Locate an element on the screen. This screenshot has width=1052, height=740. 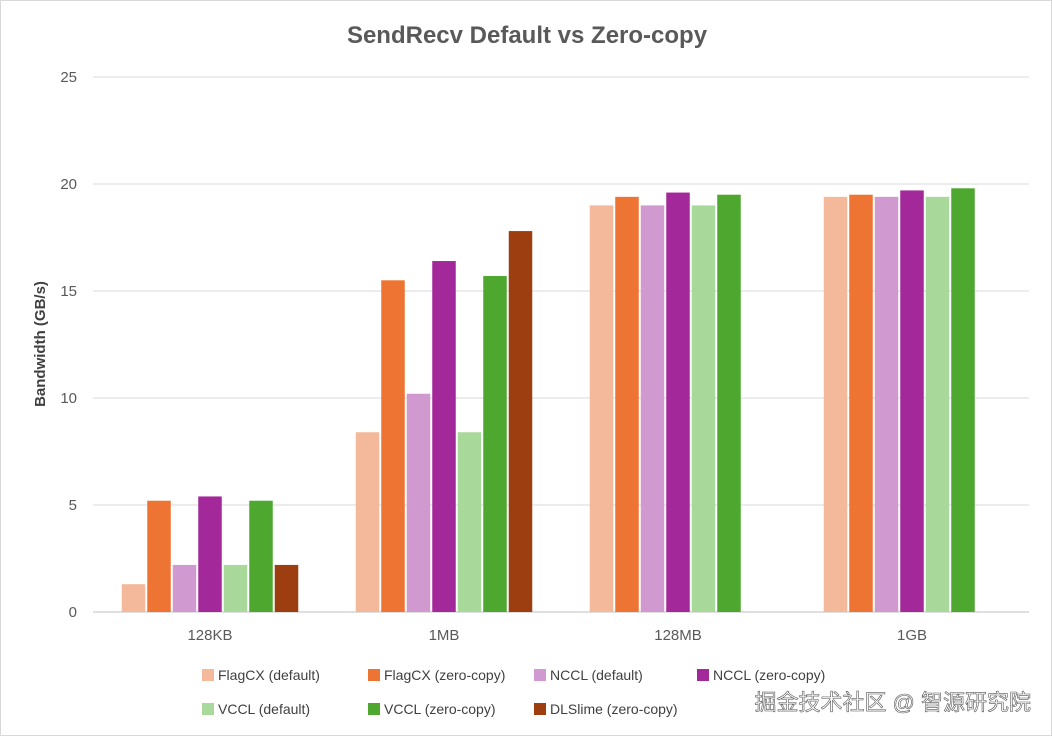
legend-label: FlagCX (zero-copy) is located at coordinates (444, 675).